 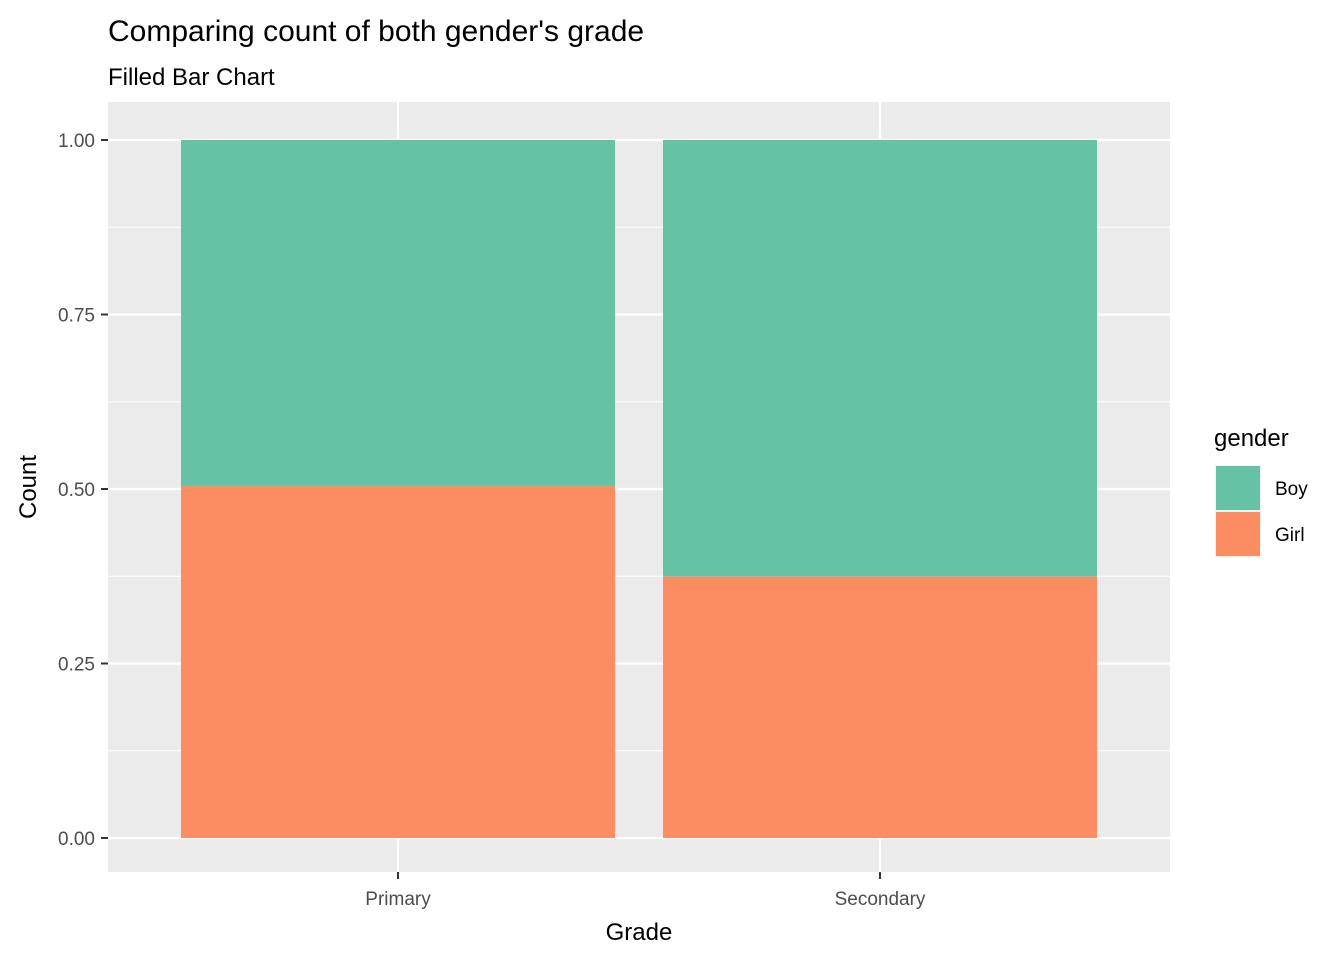 What do you see at coordinates (376, 31) in the screenshot?
I see `chart-title: Comparing count of both gender's grade` at bounding box center [376, 31].